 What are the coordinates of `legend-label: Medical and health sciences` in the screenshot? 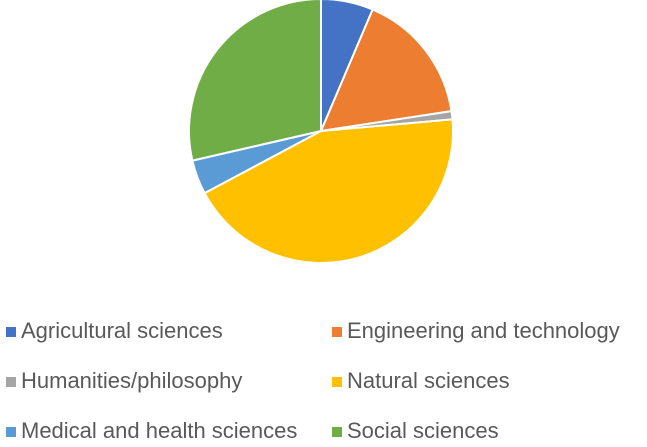 It's located at (159, 430).